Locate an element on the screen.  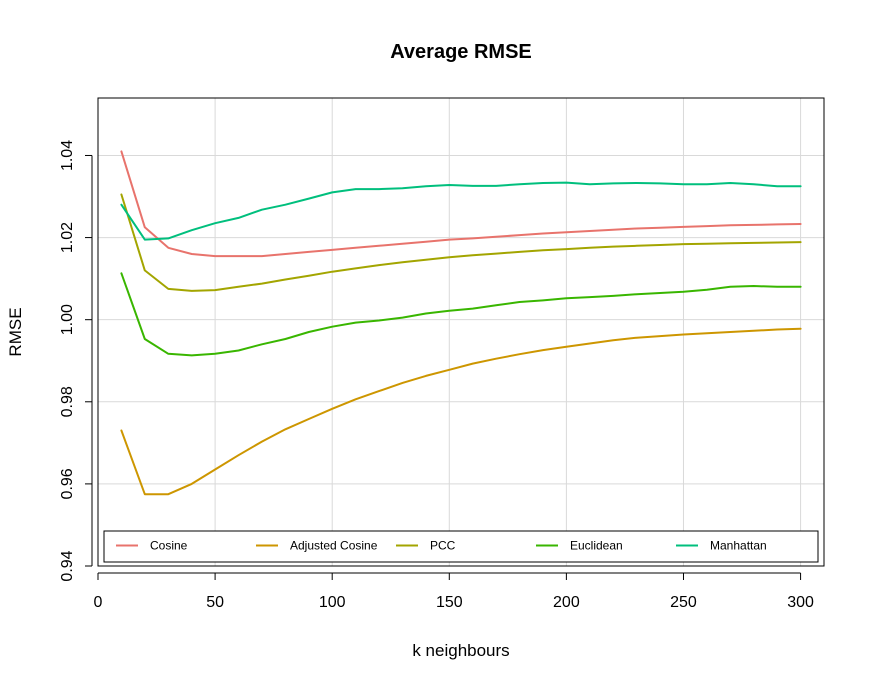
legend-label-euclidean: Euclidean is located at coordinates (596, 546).